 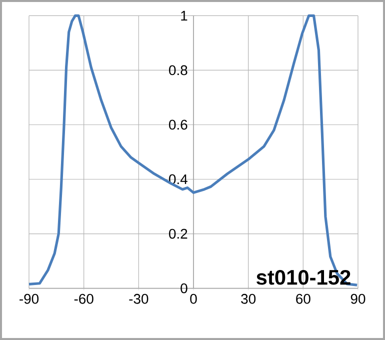 What do you see at coordinates (193, 299) in the screenshot?
I see `x-tick-label: 0` at bounding box center [193, 299].